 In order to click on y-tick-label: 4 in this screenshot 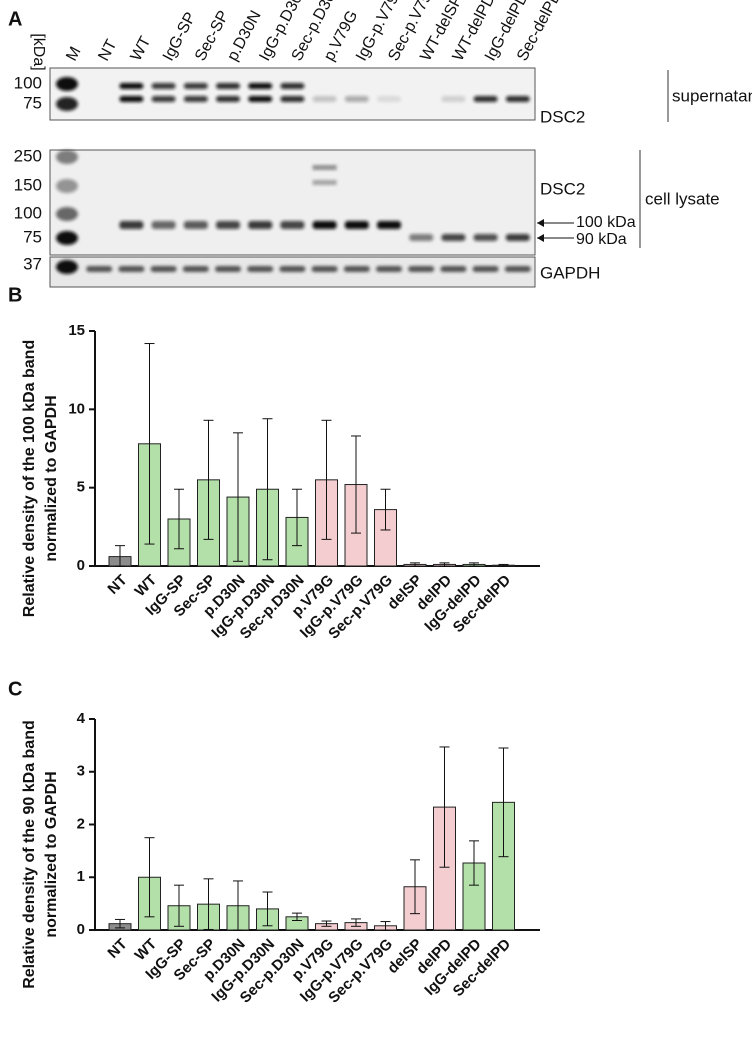, I will do `click(81, 718)`.